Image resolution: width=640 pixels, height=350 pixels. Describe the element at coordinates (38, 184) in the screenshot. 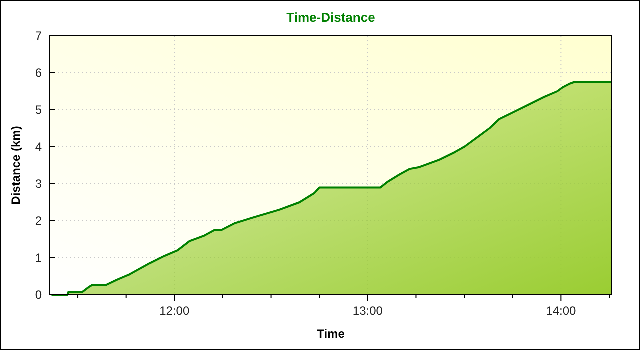

I see `y-tick-label: 3` at that location.